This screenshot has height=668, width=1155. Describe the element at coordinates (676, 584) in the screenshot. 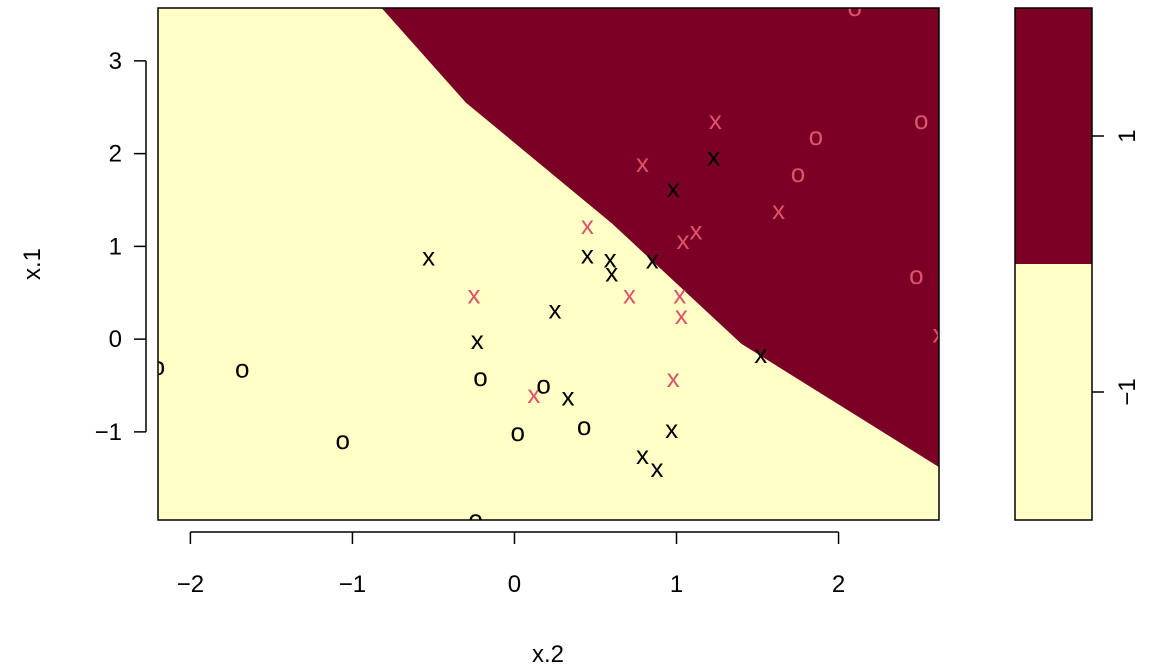

I see `x-tick-label: 1` at that location.